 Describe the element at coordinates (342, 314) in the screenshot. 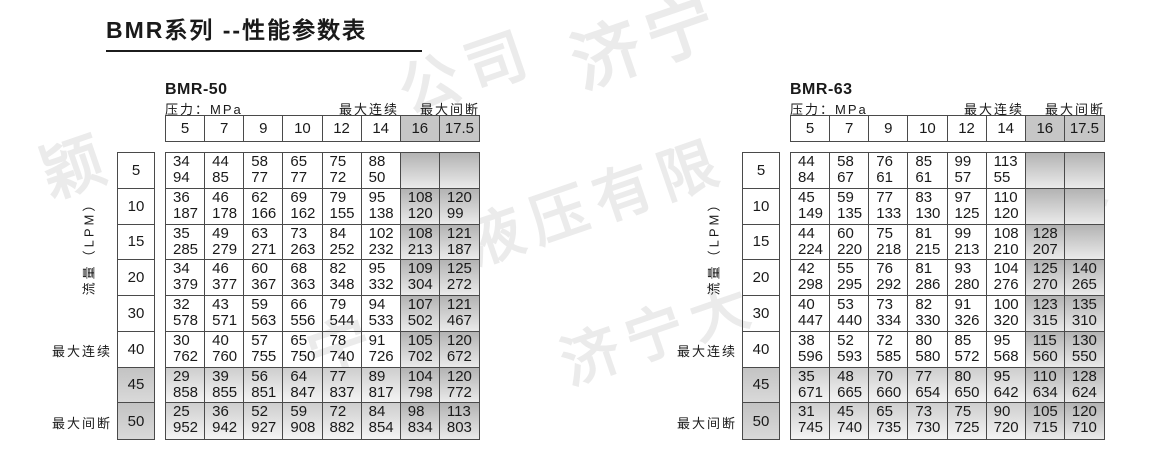

I see `table-cell: 79 544` at that location.